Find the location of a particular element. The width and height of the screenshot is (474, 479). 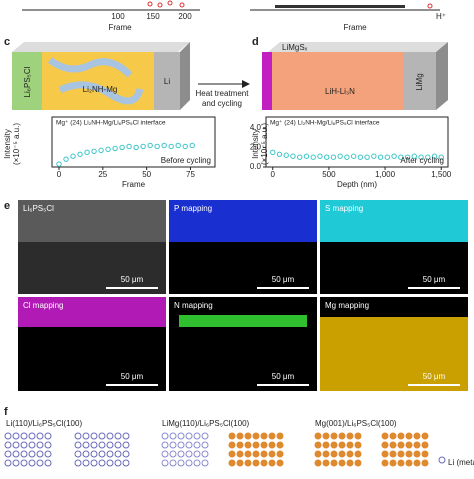

electrolyte is located at coordinates (27, 81).